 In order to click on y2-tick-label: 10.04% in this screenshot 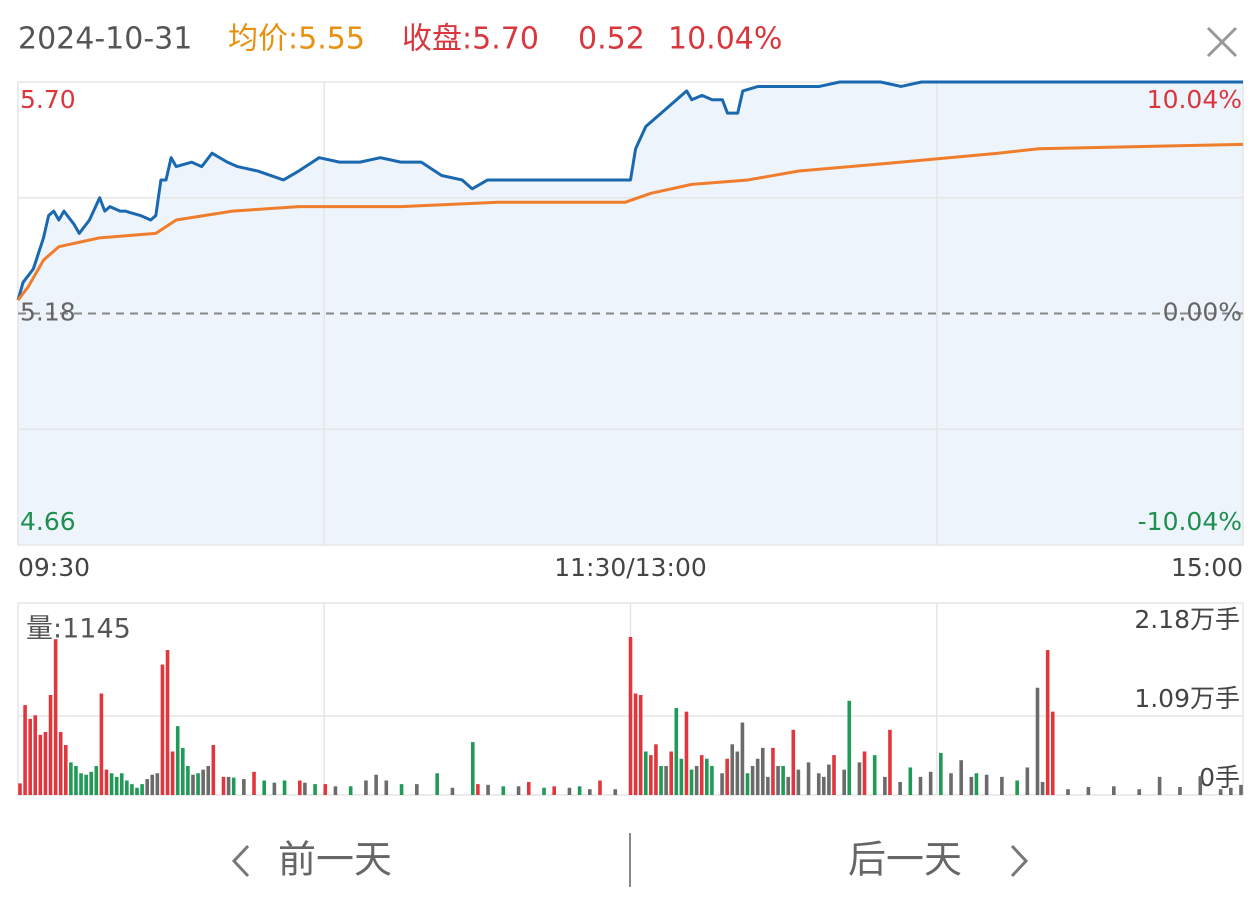, I will do `click(1194, 99)`.